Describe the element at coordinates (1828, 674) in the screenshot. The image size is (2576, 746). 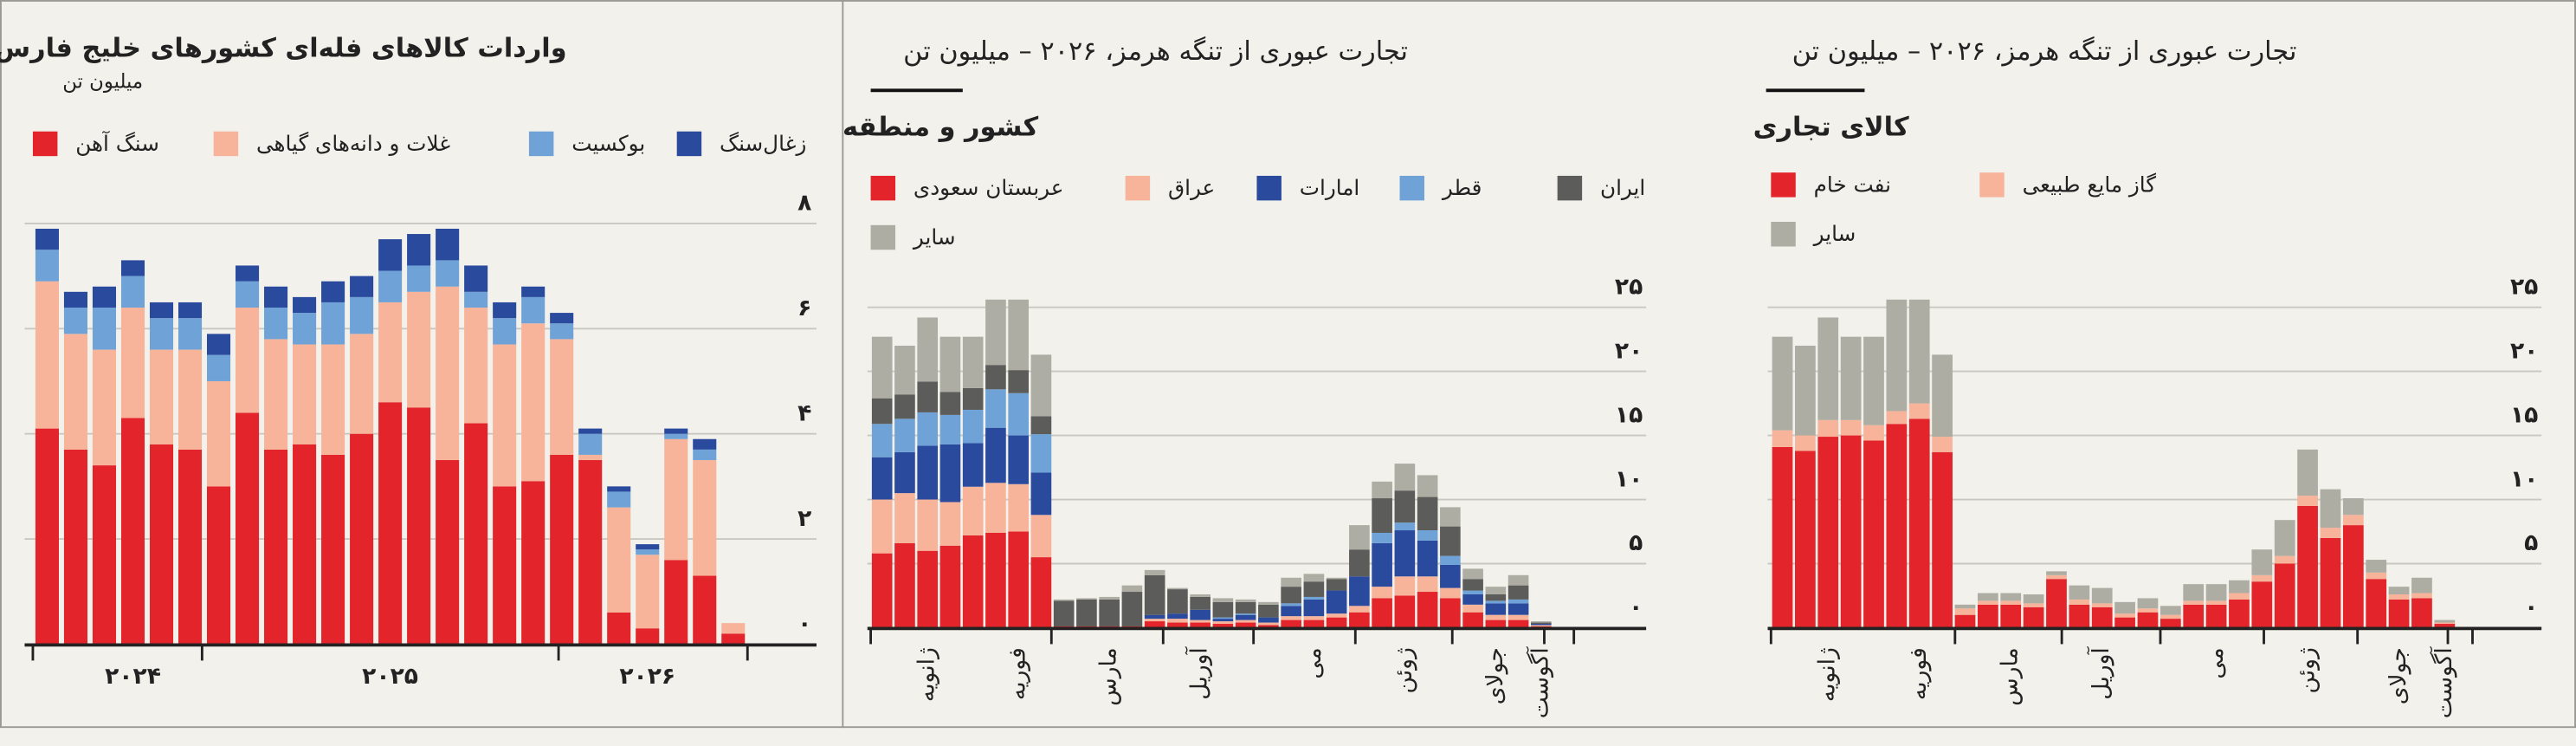
I see `x-tick-label: ژانویه` at that location.